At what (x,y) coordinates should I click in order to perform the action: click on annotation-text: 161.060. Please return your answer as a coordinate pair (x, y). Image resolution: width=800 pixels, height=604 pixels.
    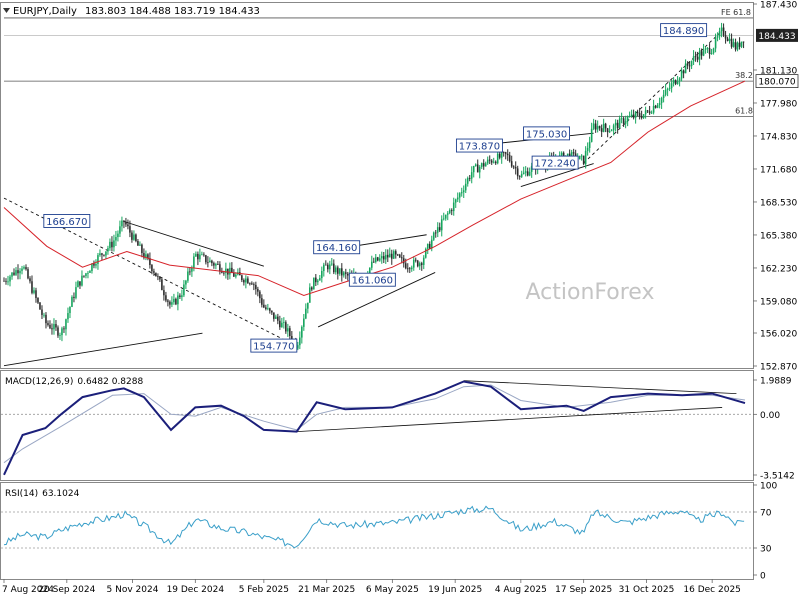
    Looking at the image, I should click on (372, 281).